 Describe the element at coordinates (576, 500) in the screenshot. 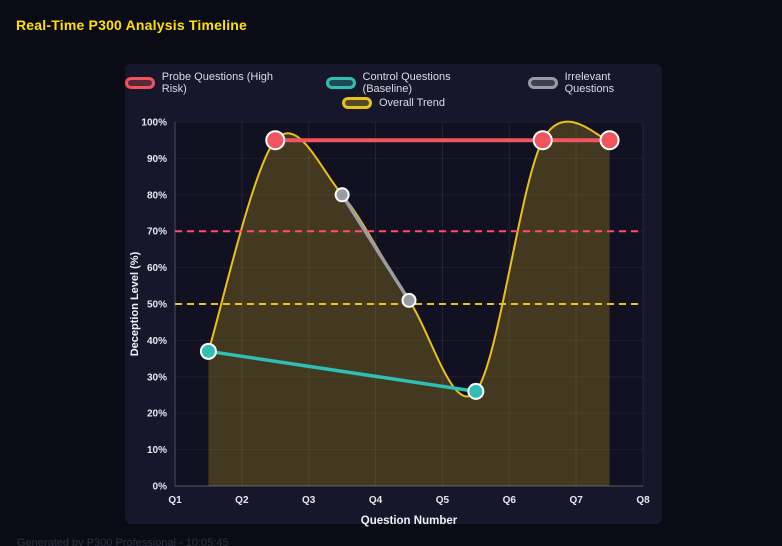

I see `x-tick-label: Q7` at that location.